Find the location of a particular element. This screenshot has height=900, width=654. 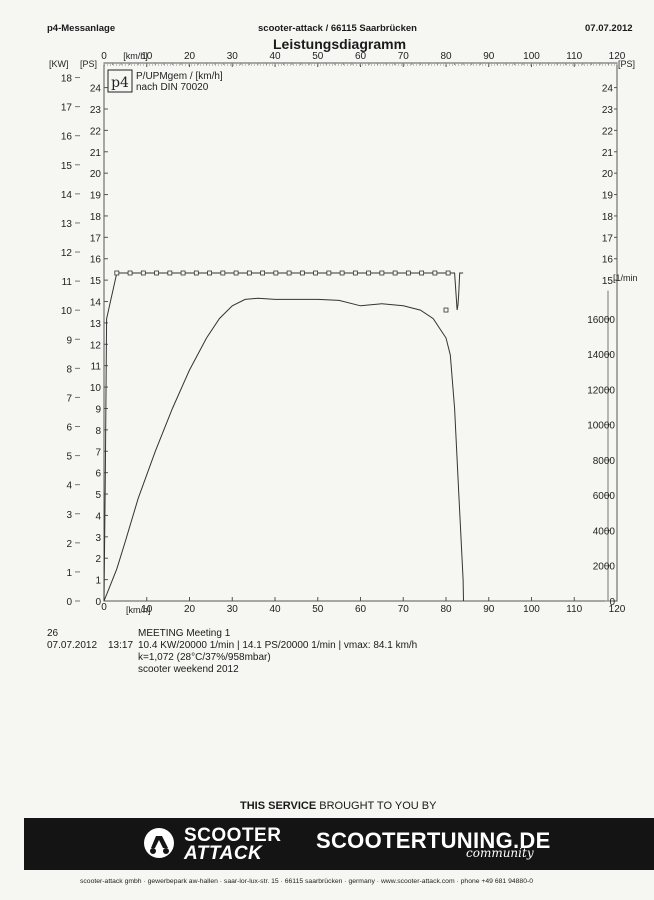

ps-tick-label: 24 is located at coordinates (96, 89).